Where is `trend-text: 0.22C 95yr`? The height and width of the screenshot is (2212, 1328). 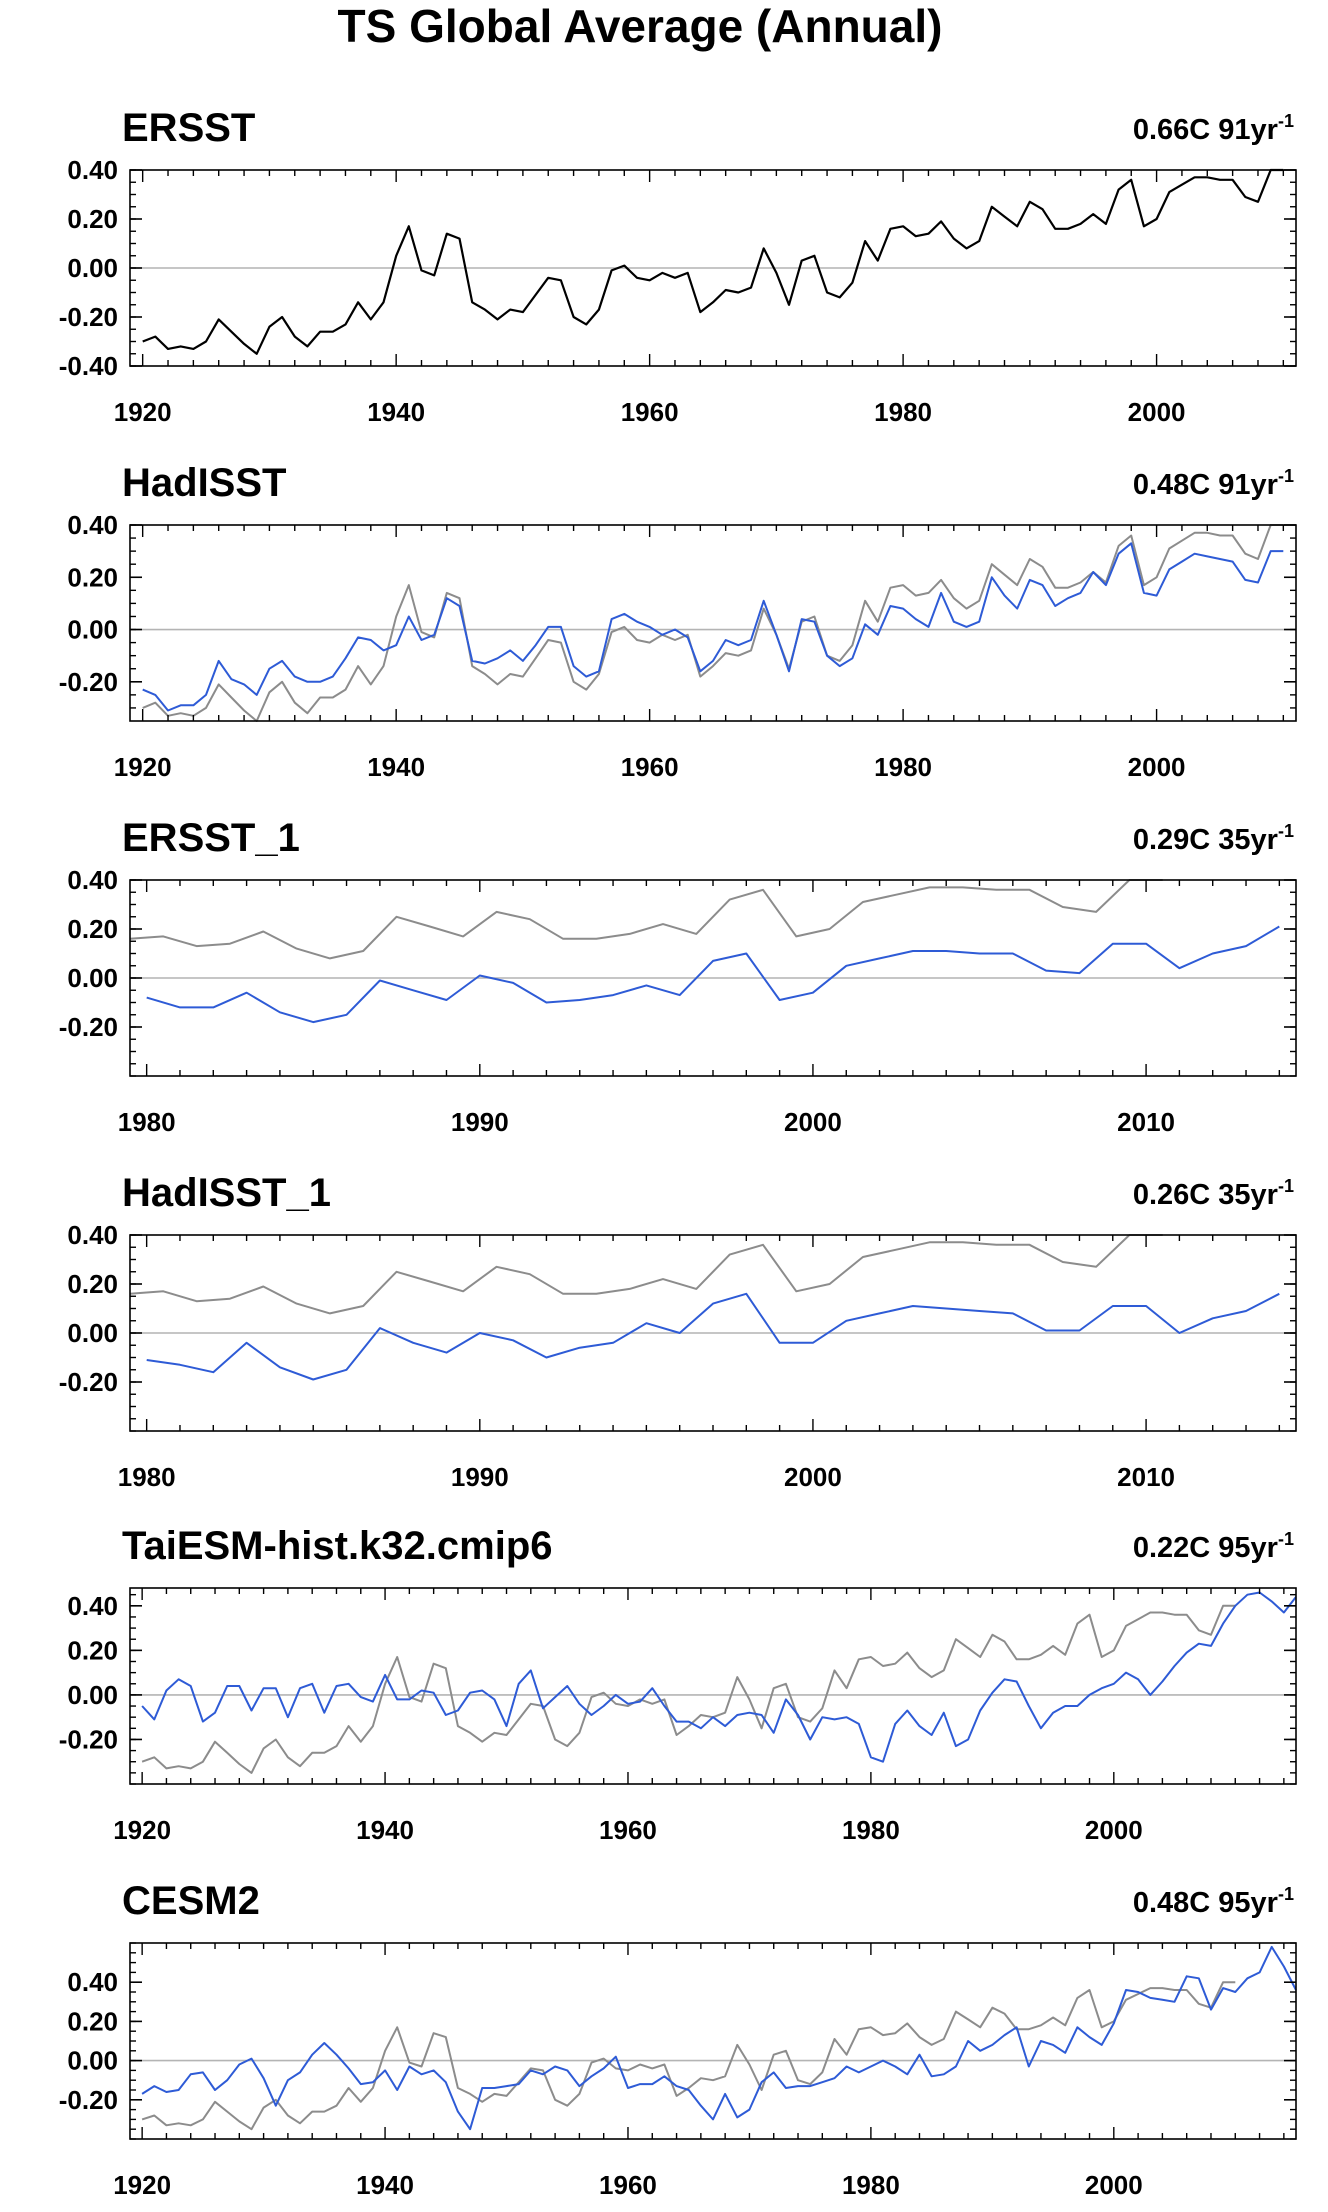 trend-text: 0.22C 95yr is located at coordinates (1205, 1548).